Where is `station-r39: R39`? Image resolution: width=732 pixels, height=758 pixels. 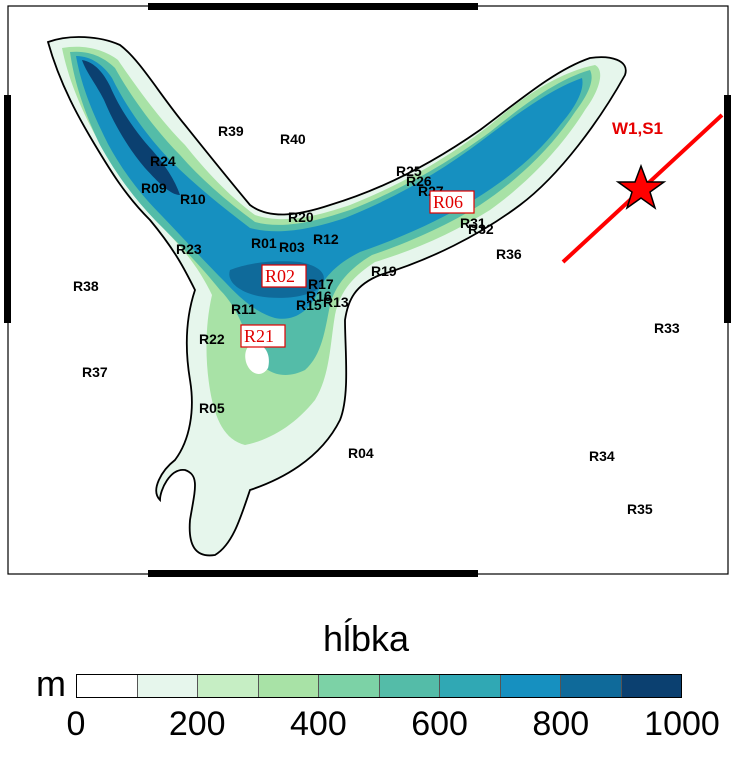 station-r39: R39 is located at coordinates (231, 131).